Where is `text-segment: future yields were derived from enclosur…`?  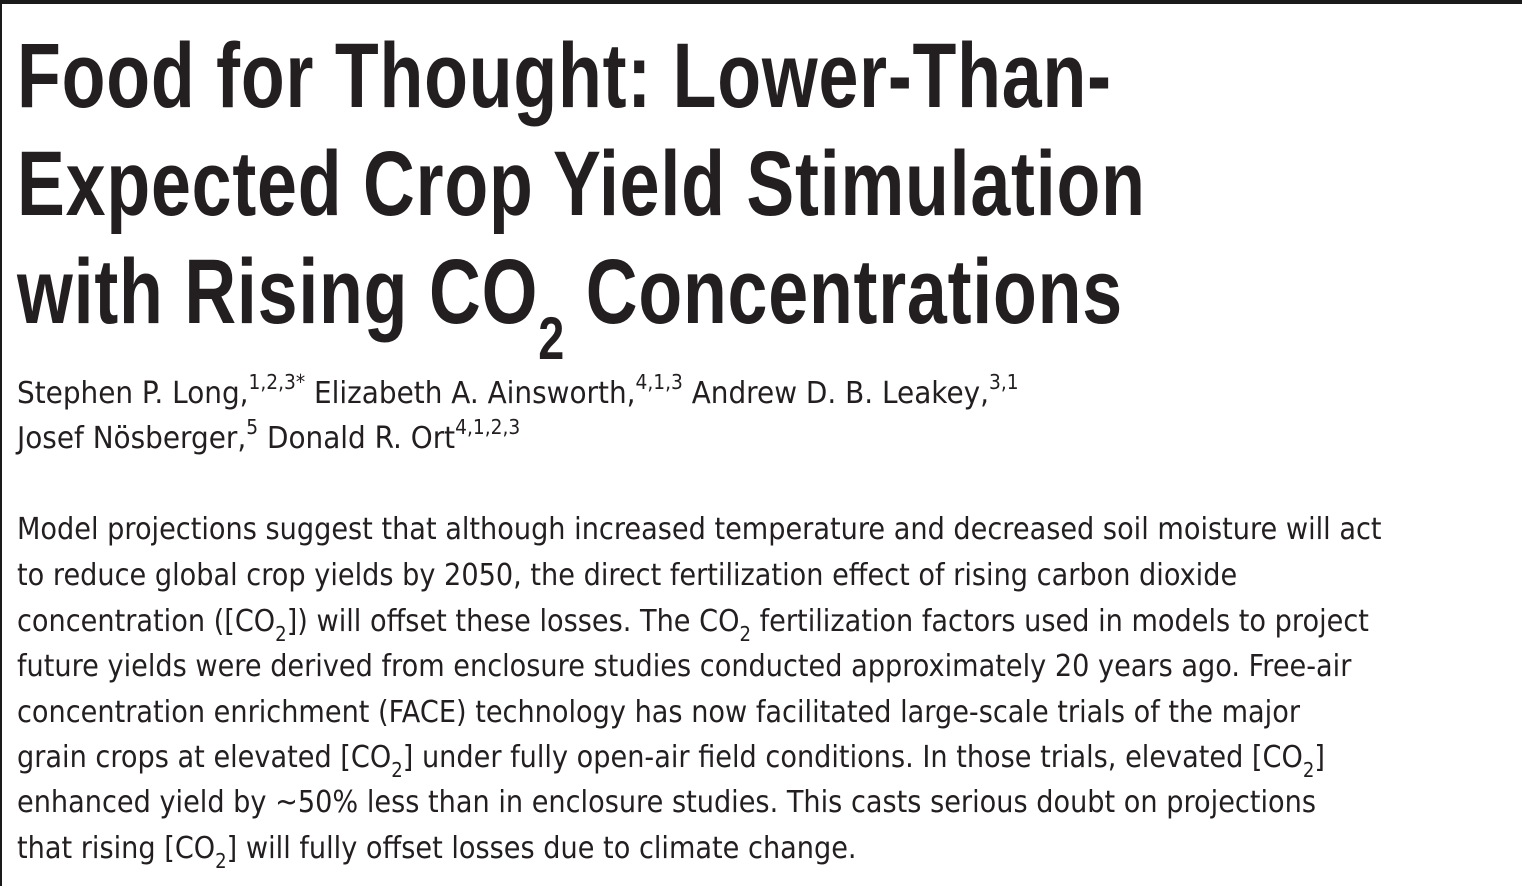
text-segment: future yields were derived from enclosur… is located at coordinates (684, 666).